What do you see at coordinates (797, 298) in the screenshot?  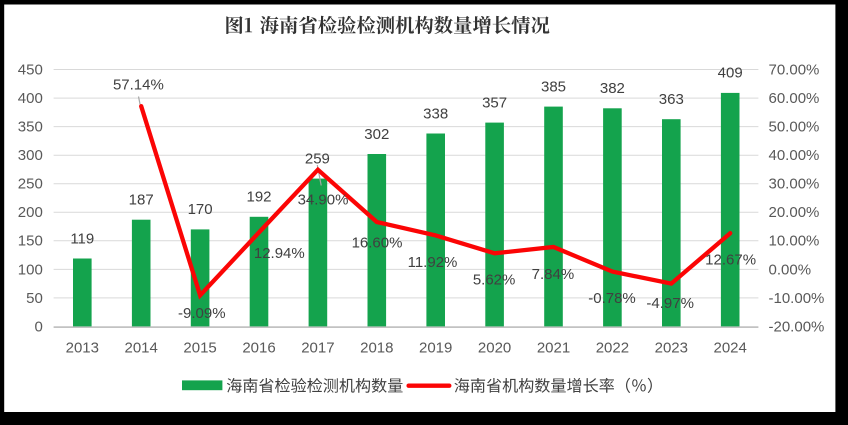 I see `svg-text: -10.00%` at bounding box center [797, 298].